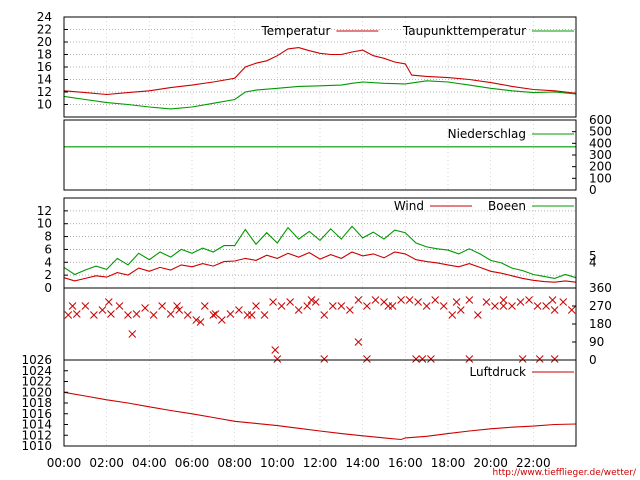 Image resolution: width=640 pixels, height=480 pixels. Describe the element at coordinates (464, 31) in the screenshot. I see `legend-label: Taupunkttemperatur` at that location.